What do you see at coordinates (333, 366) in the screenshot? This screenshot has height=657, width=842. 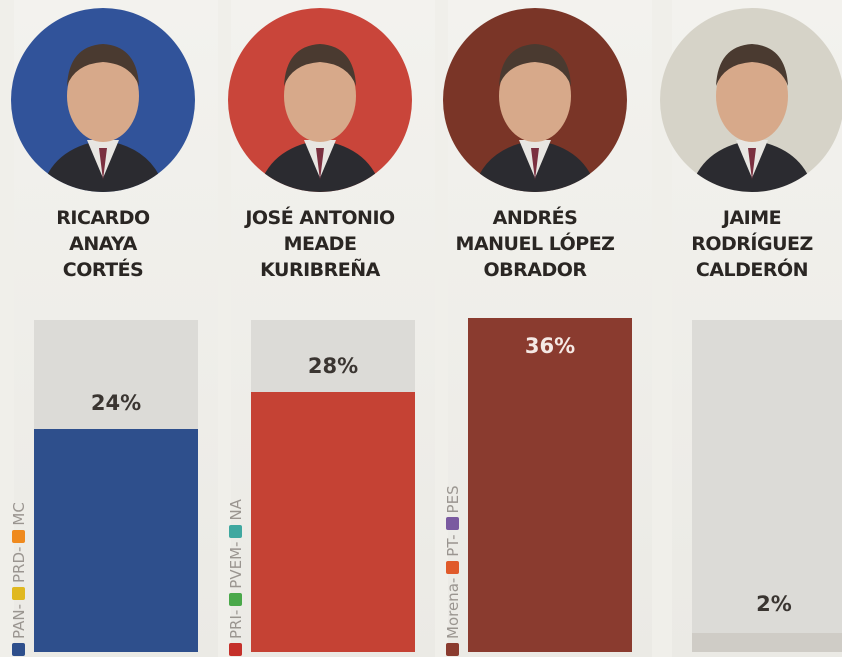 I see `data-label: 28%` at bounding box center [333, 366].